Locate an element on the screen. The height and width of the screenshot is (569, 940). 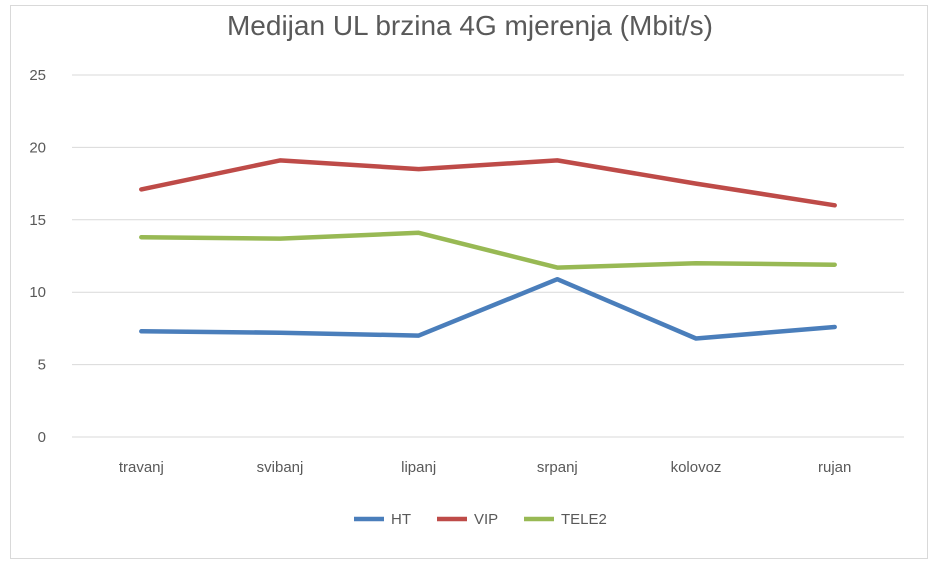
y-tick-label: 20 is located at coordinates (37, 147).